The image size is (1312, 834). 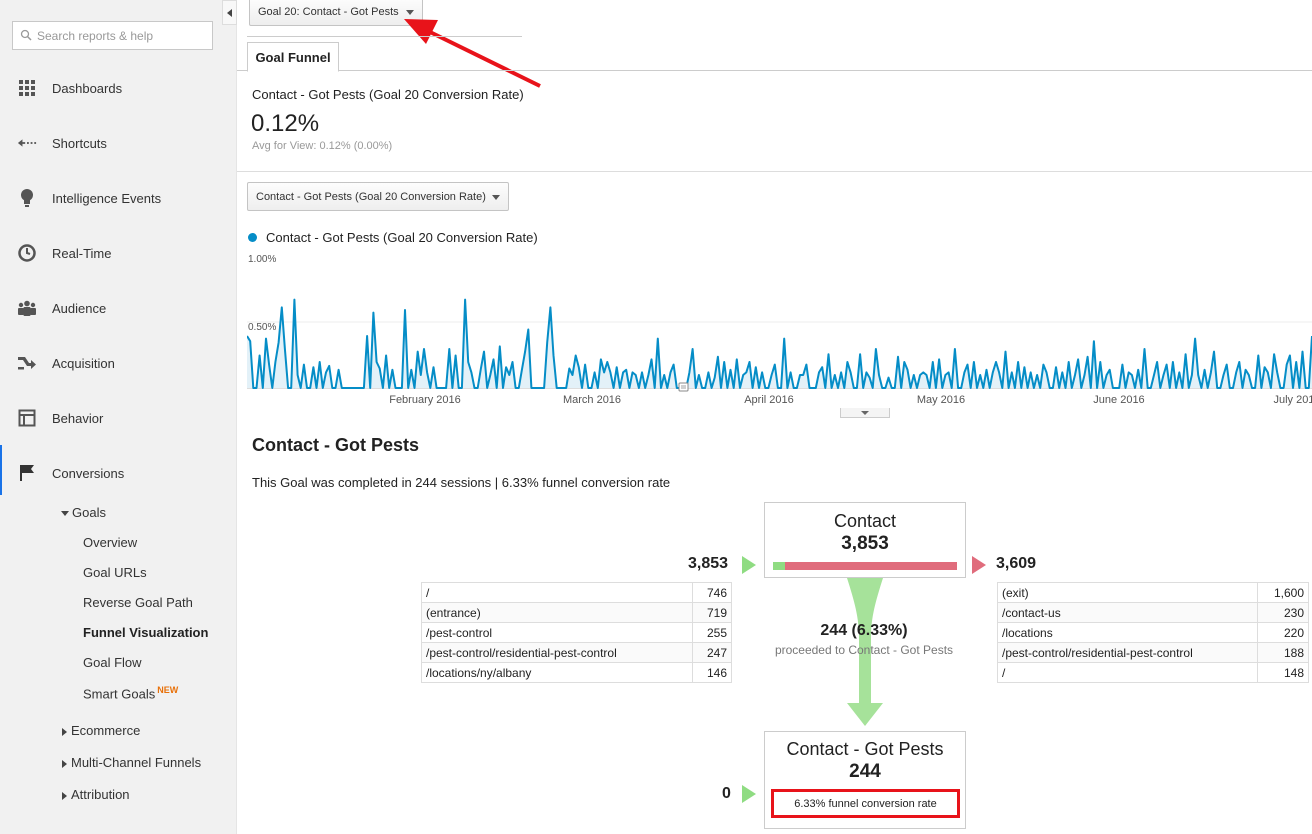 I want to click on sidebar-item-smart-goals: Smart Goals NEW, so click(x=130, y=693).